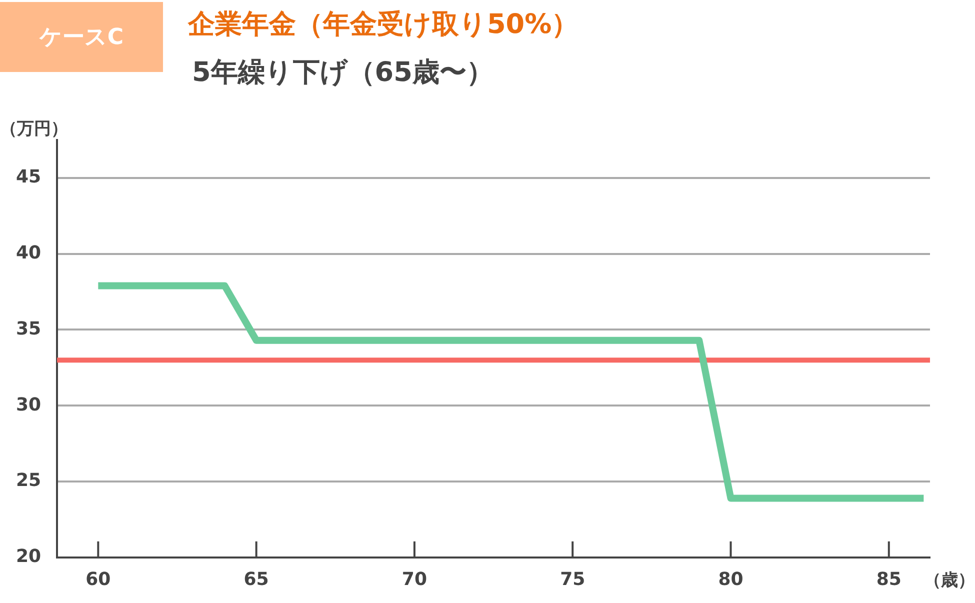 The image size is (975, 603). I want to click on y-axis-title: （万円）, so click(34, 128).